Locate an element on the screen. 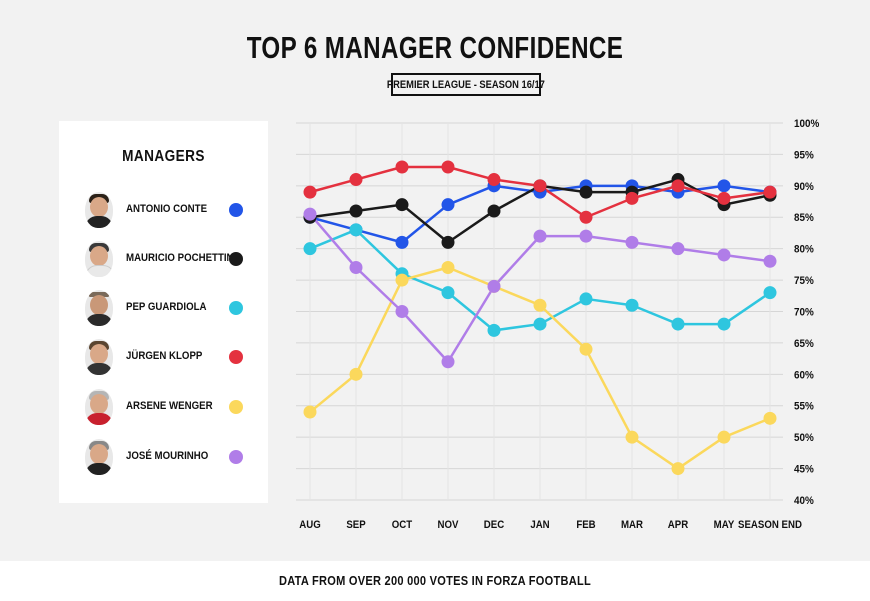 Image resolution: width=870 pixels, height=601 pixels. legend-item-pep-guardiola: PEP GUARDIOLA is located at coordinates (163, 308).